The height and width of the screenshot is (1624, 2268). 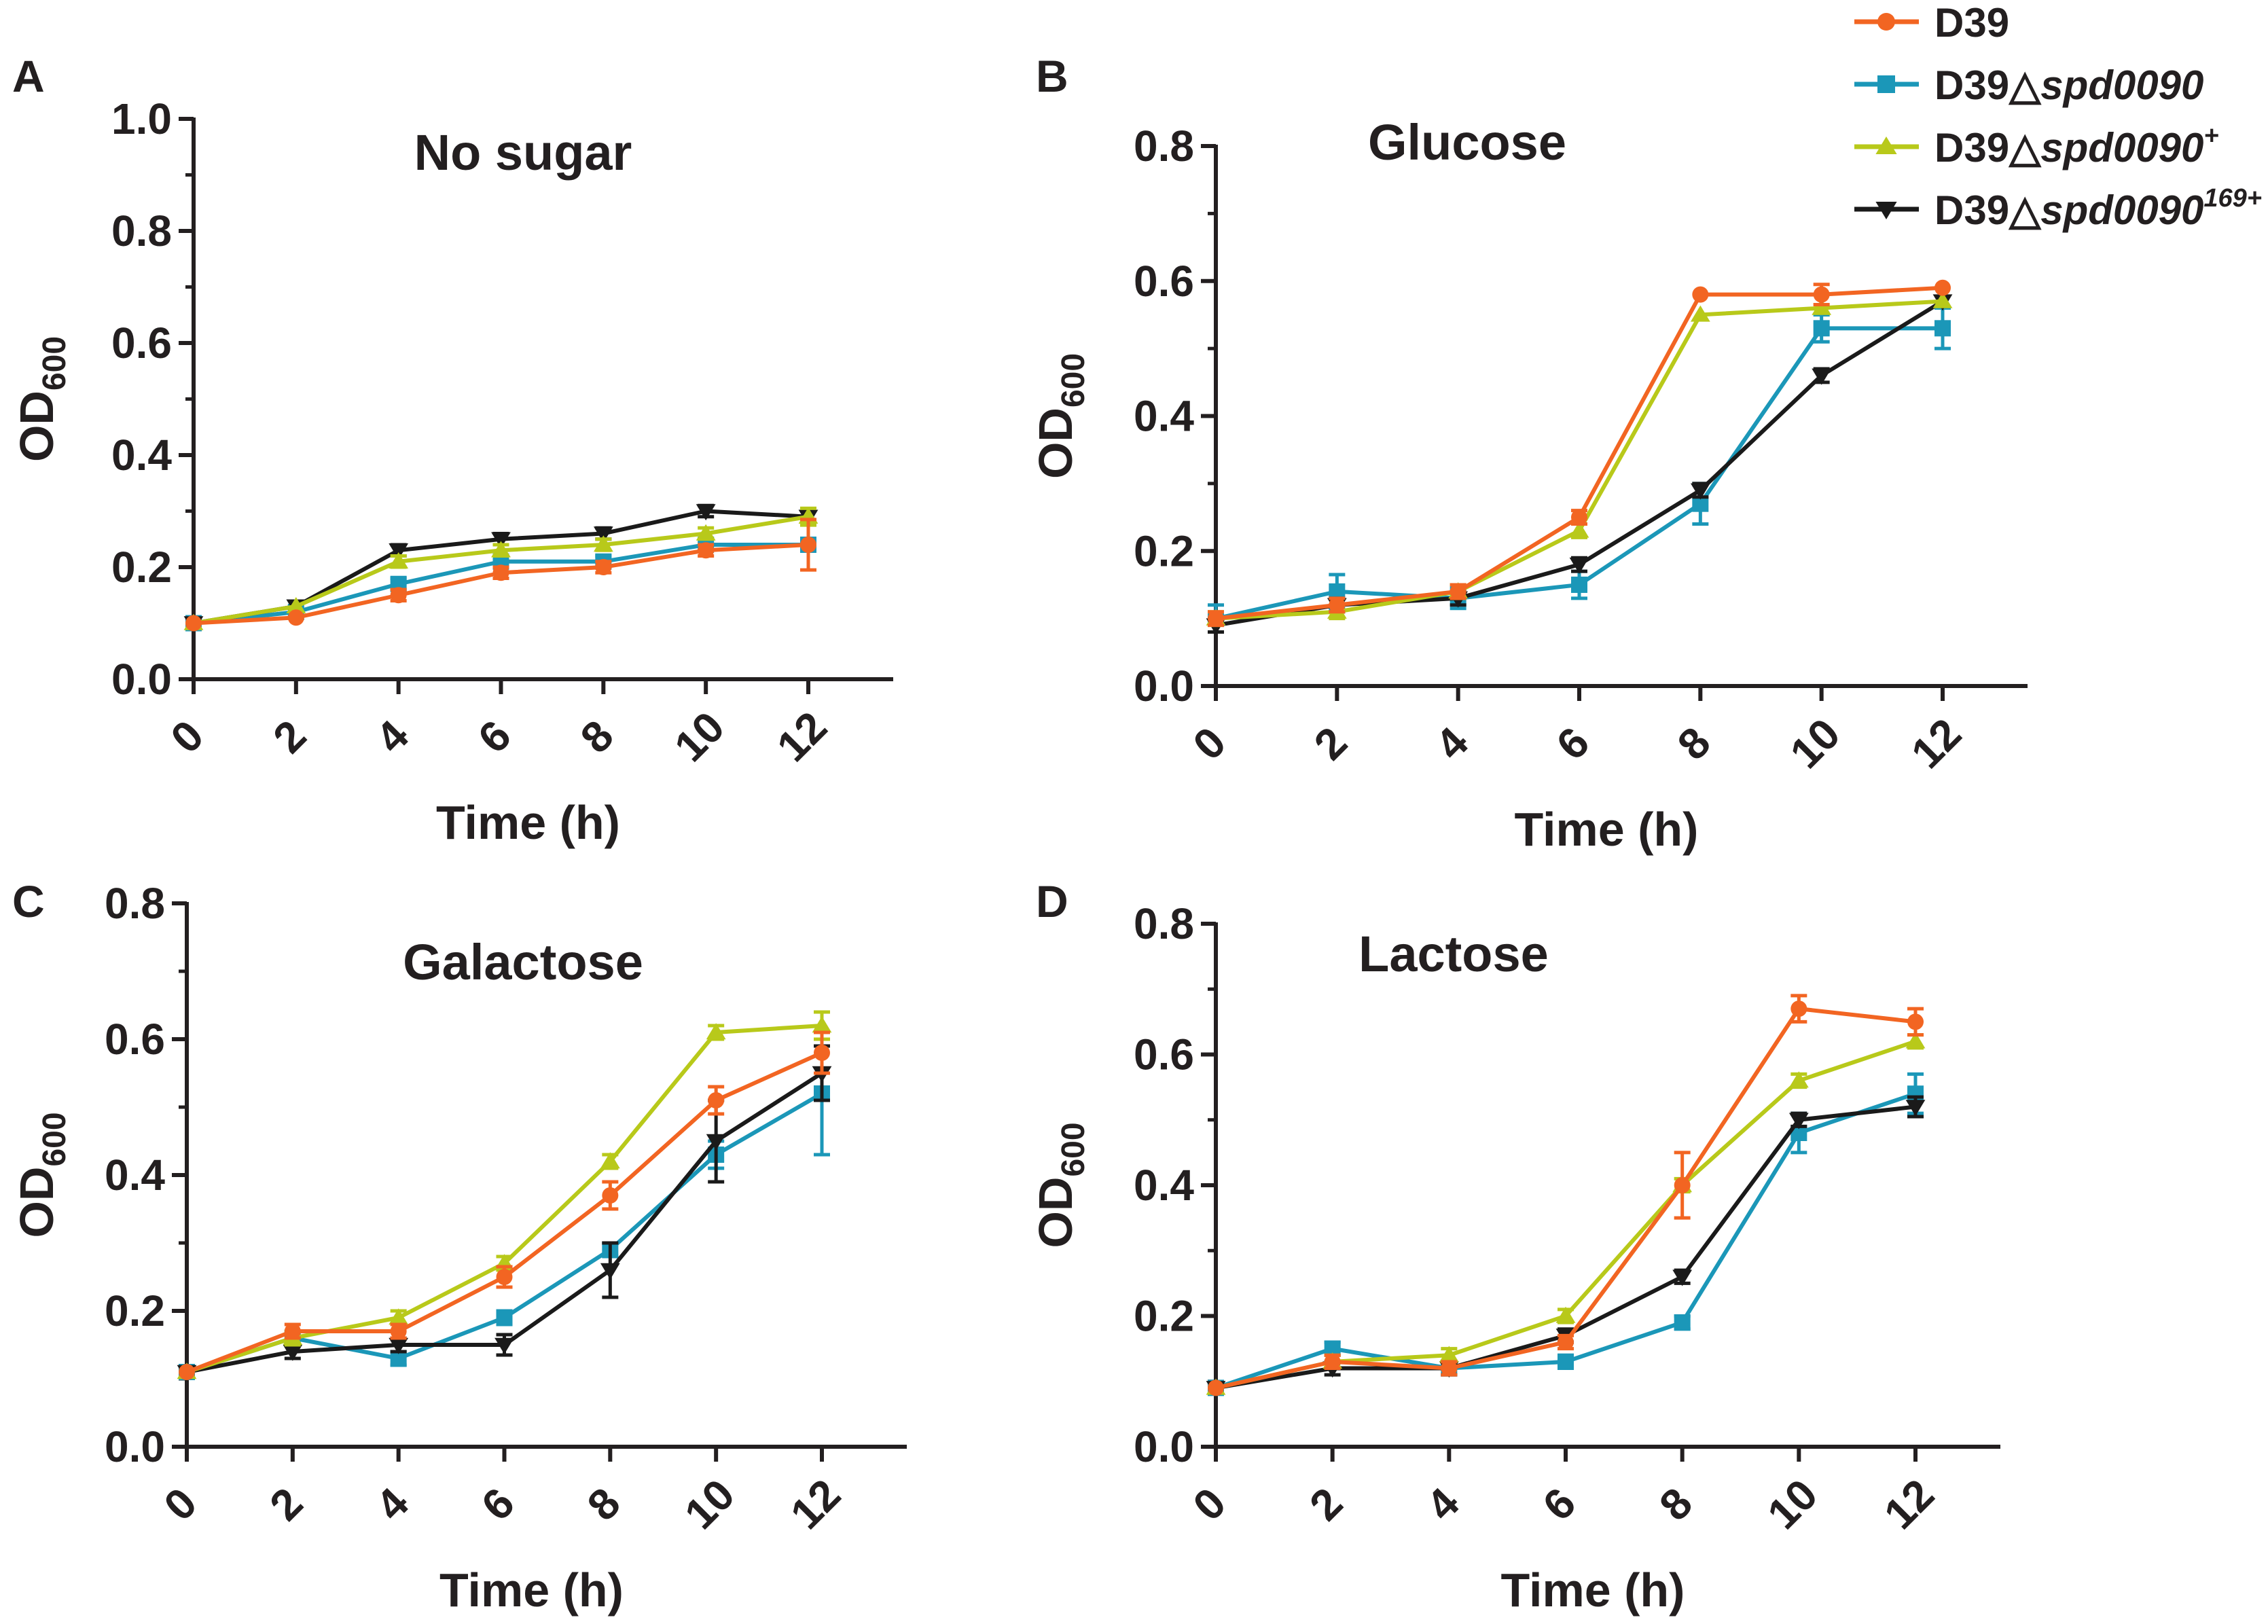 I want to click on legend-item-2: D39△spd0090+, so click(x=2036, y=146).